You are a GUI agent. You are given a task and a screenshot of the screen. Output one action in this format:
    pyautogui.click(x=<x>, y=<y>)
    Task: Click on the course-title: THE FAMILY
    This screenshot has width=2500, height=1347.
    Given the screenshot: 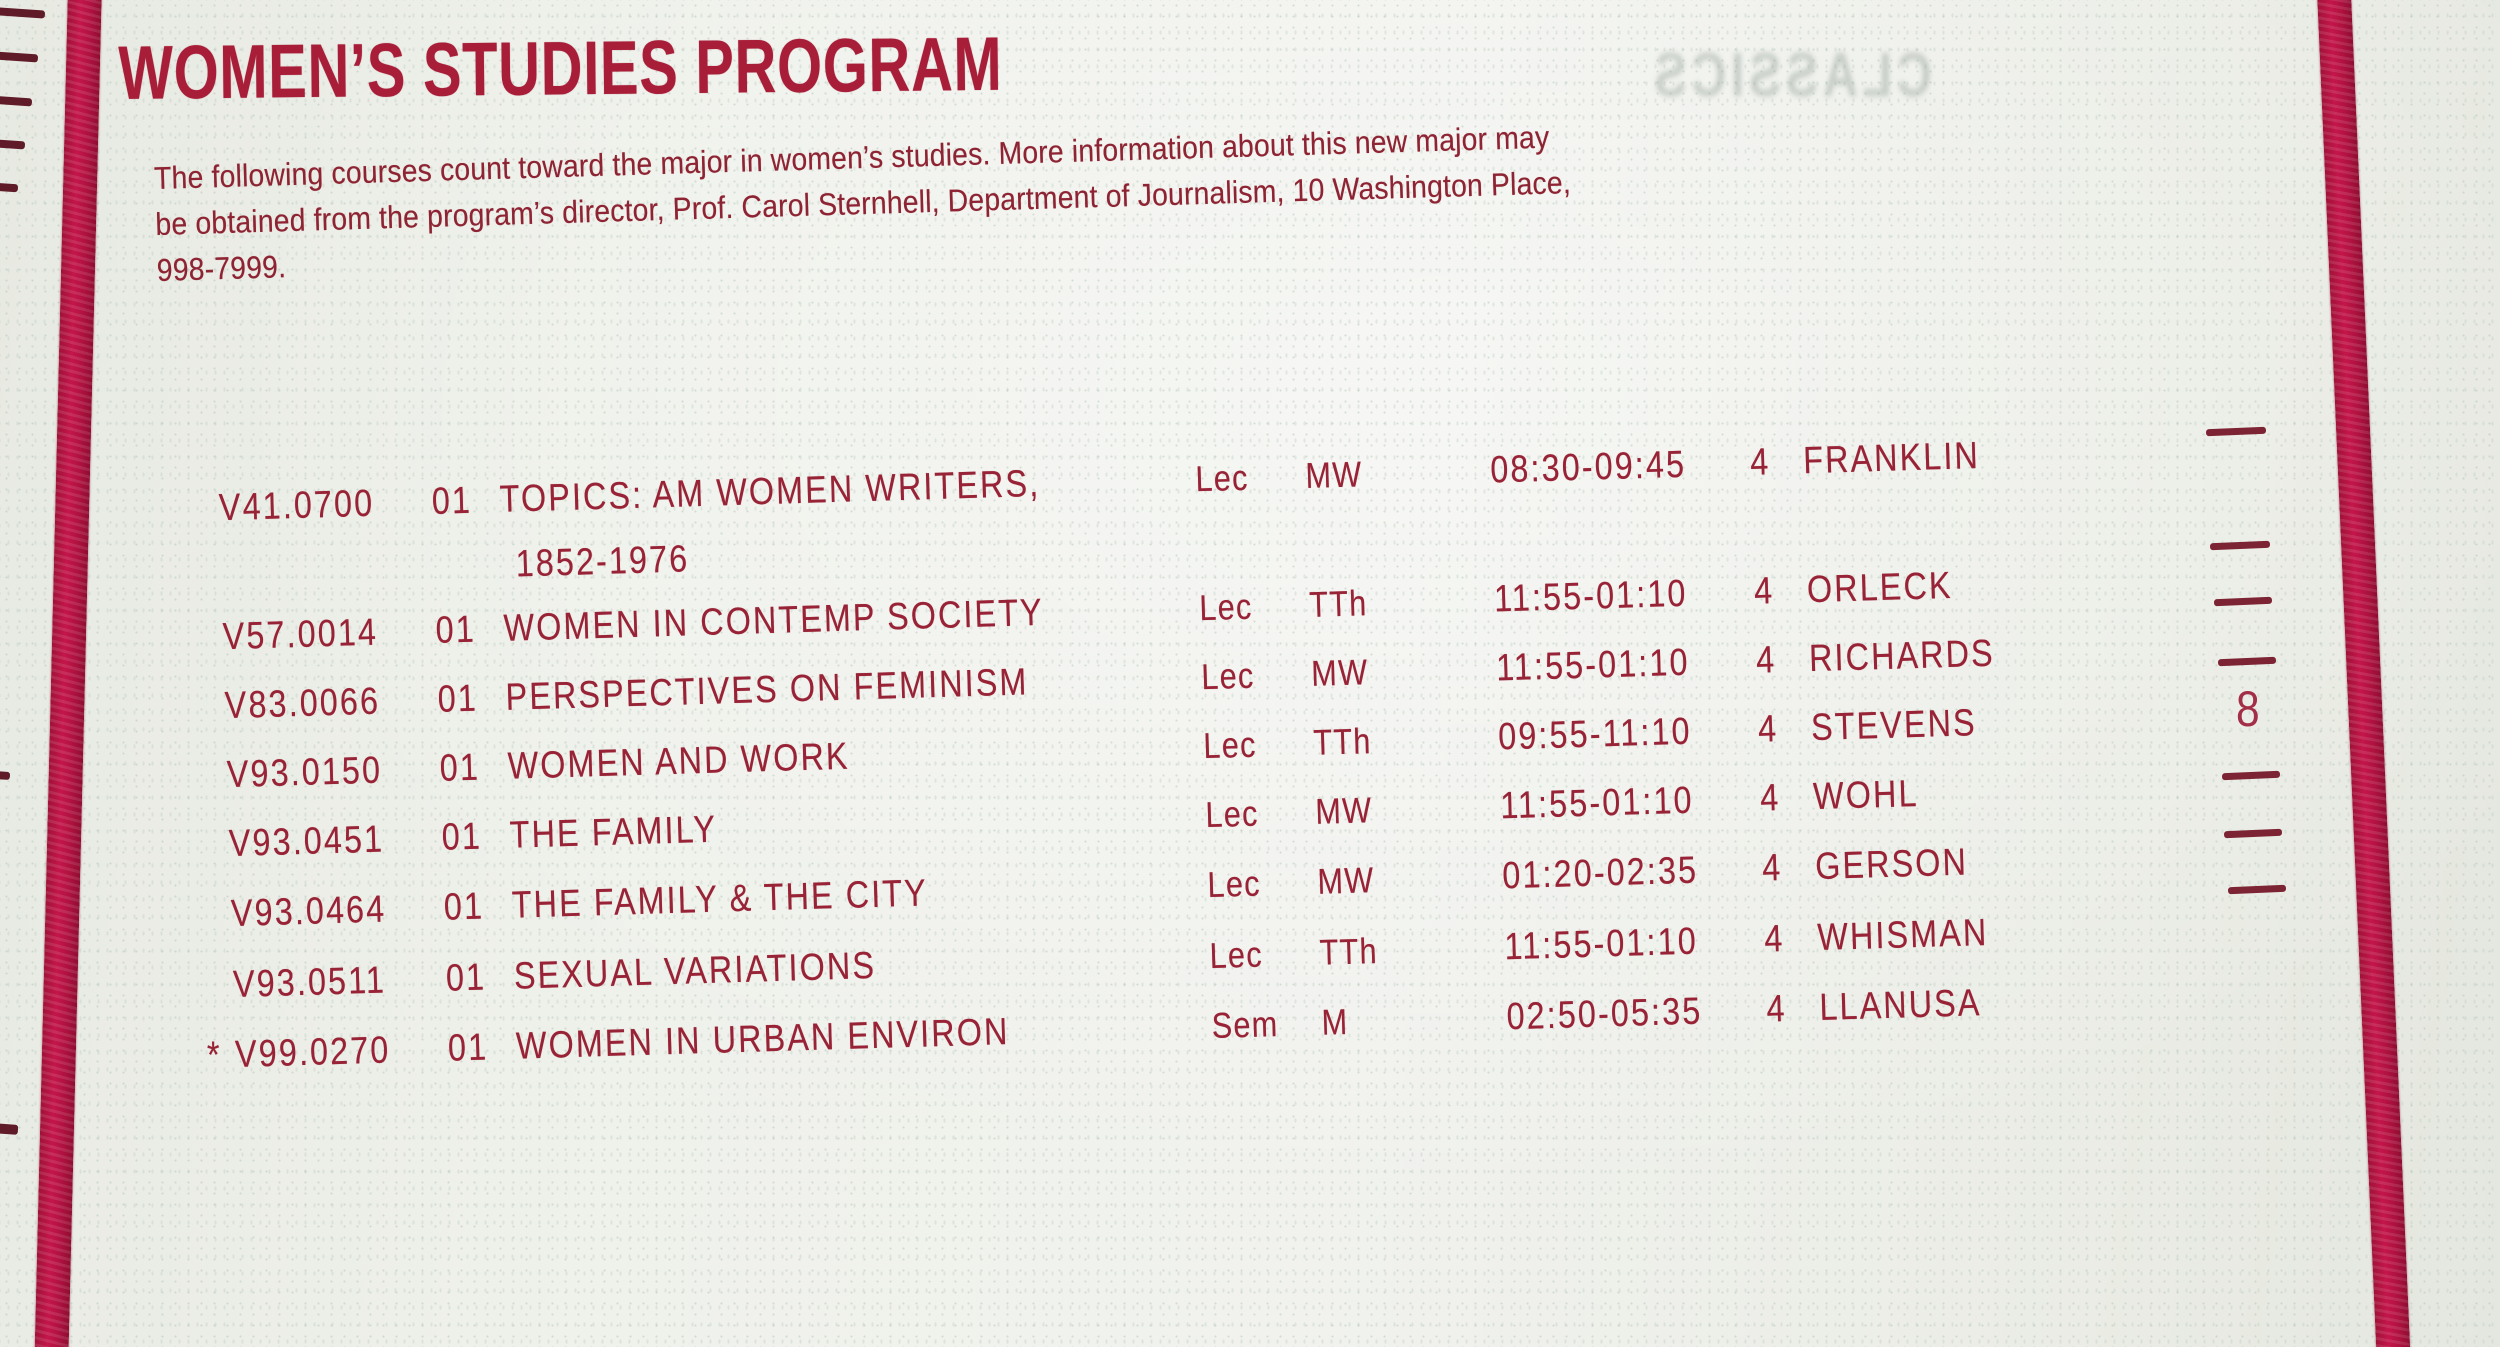 What is the action you would take?
    pyautogui.click(x=613, y=832)
    